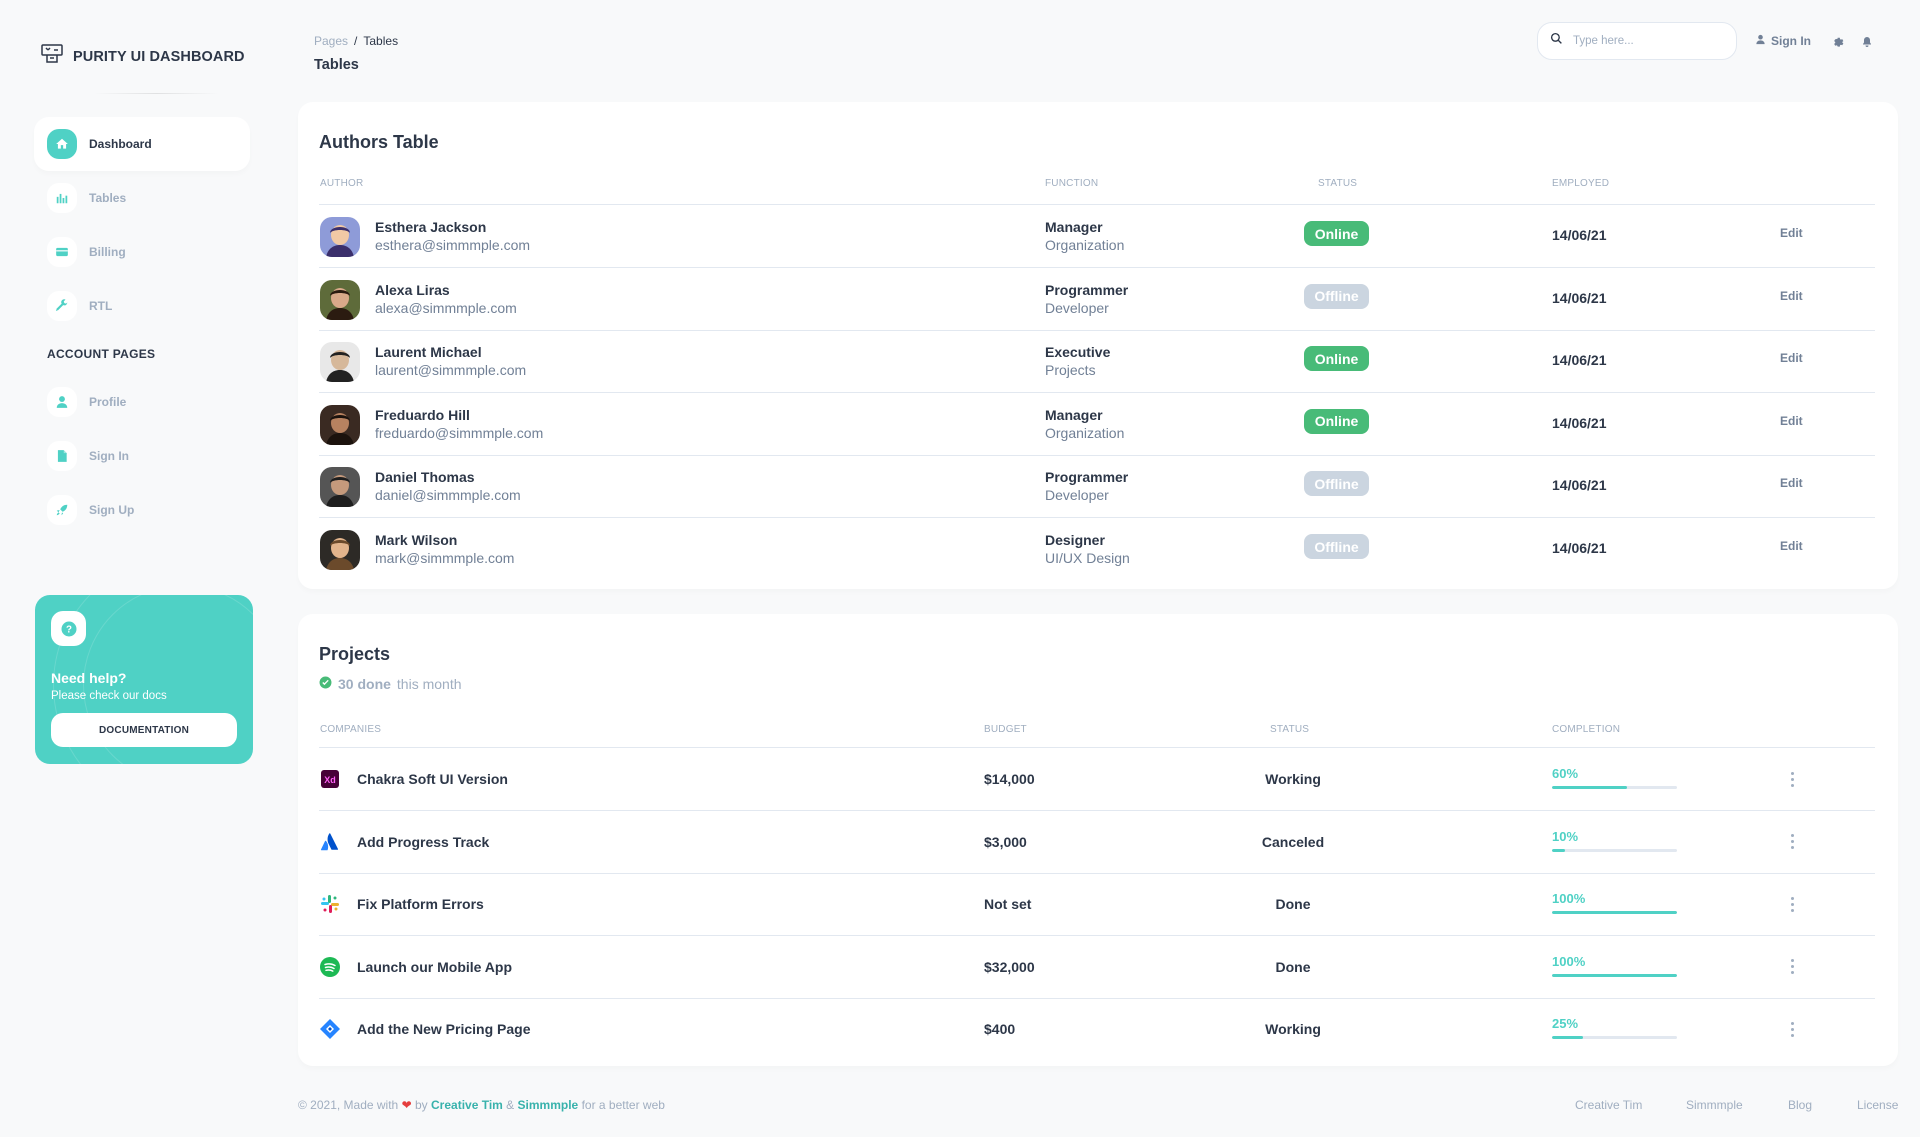 The image size is (1920, 1137). I want to click on project-budget: $32,000, so click(1009, 966).